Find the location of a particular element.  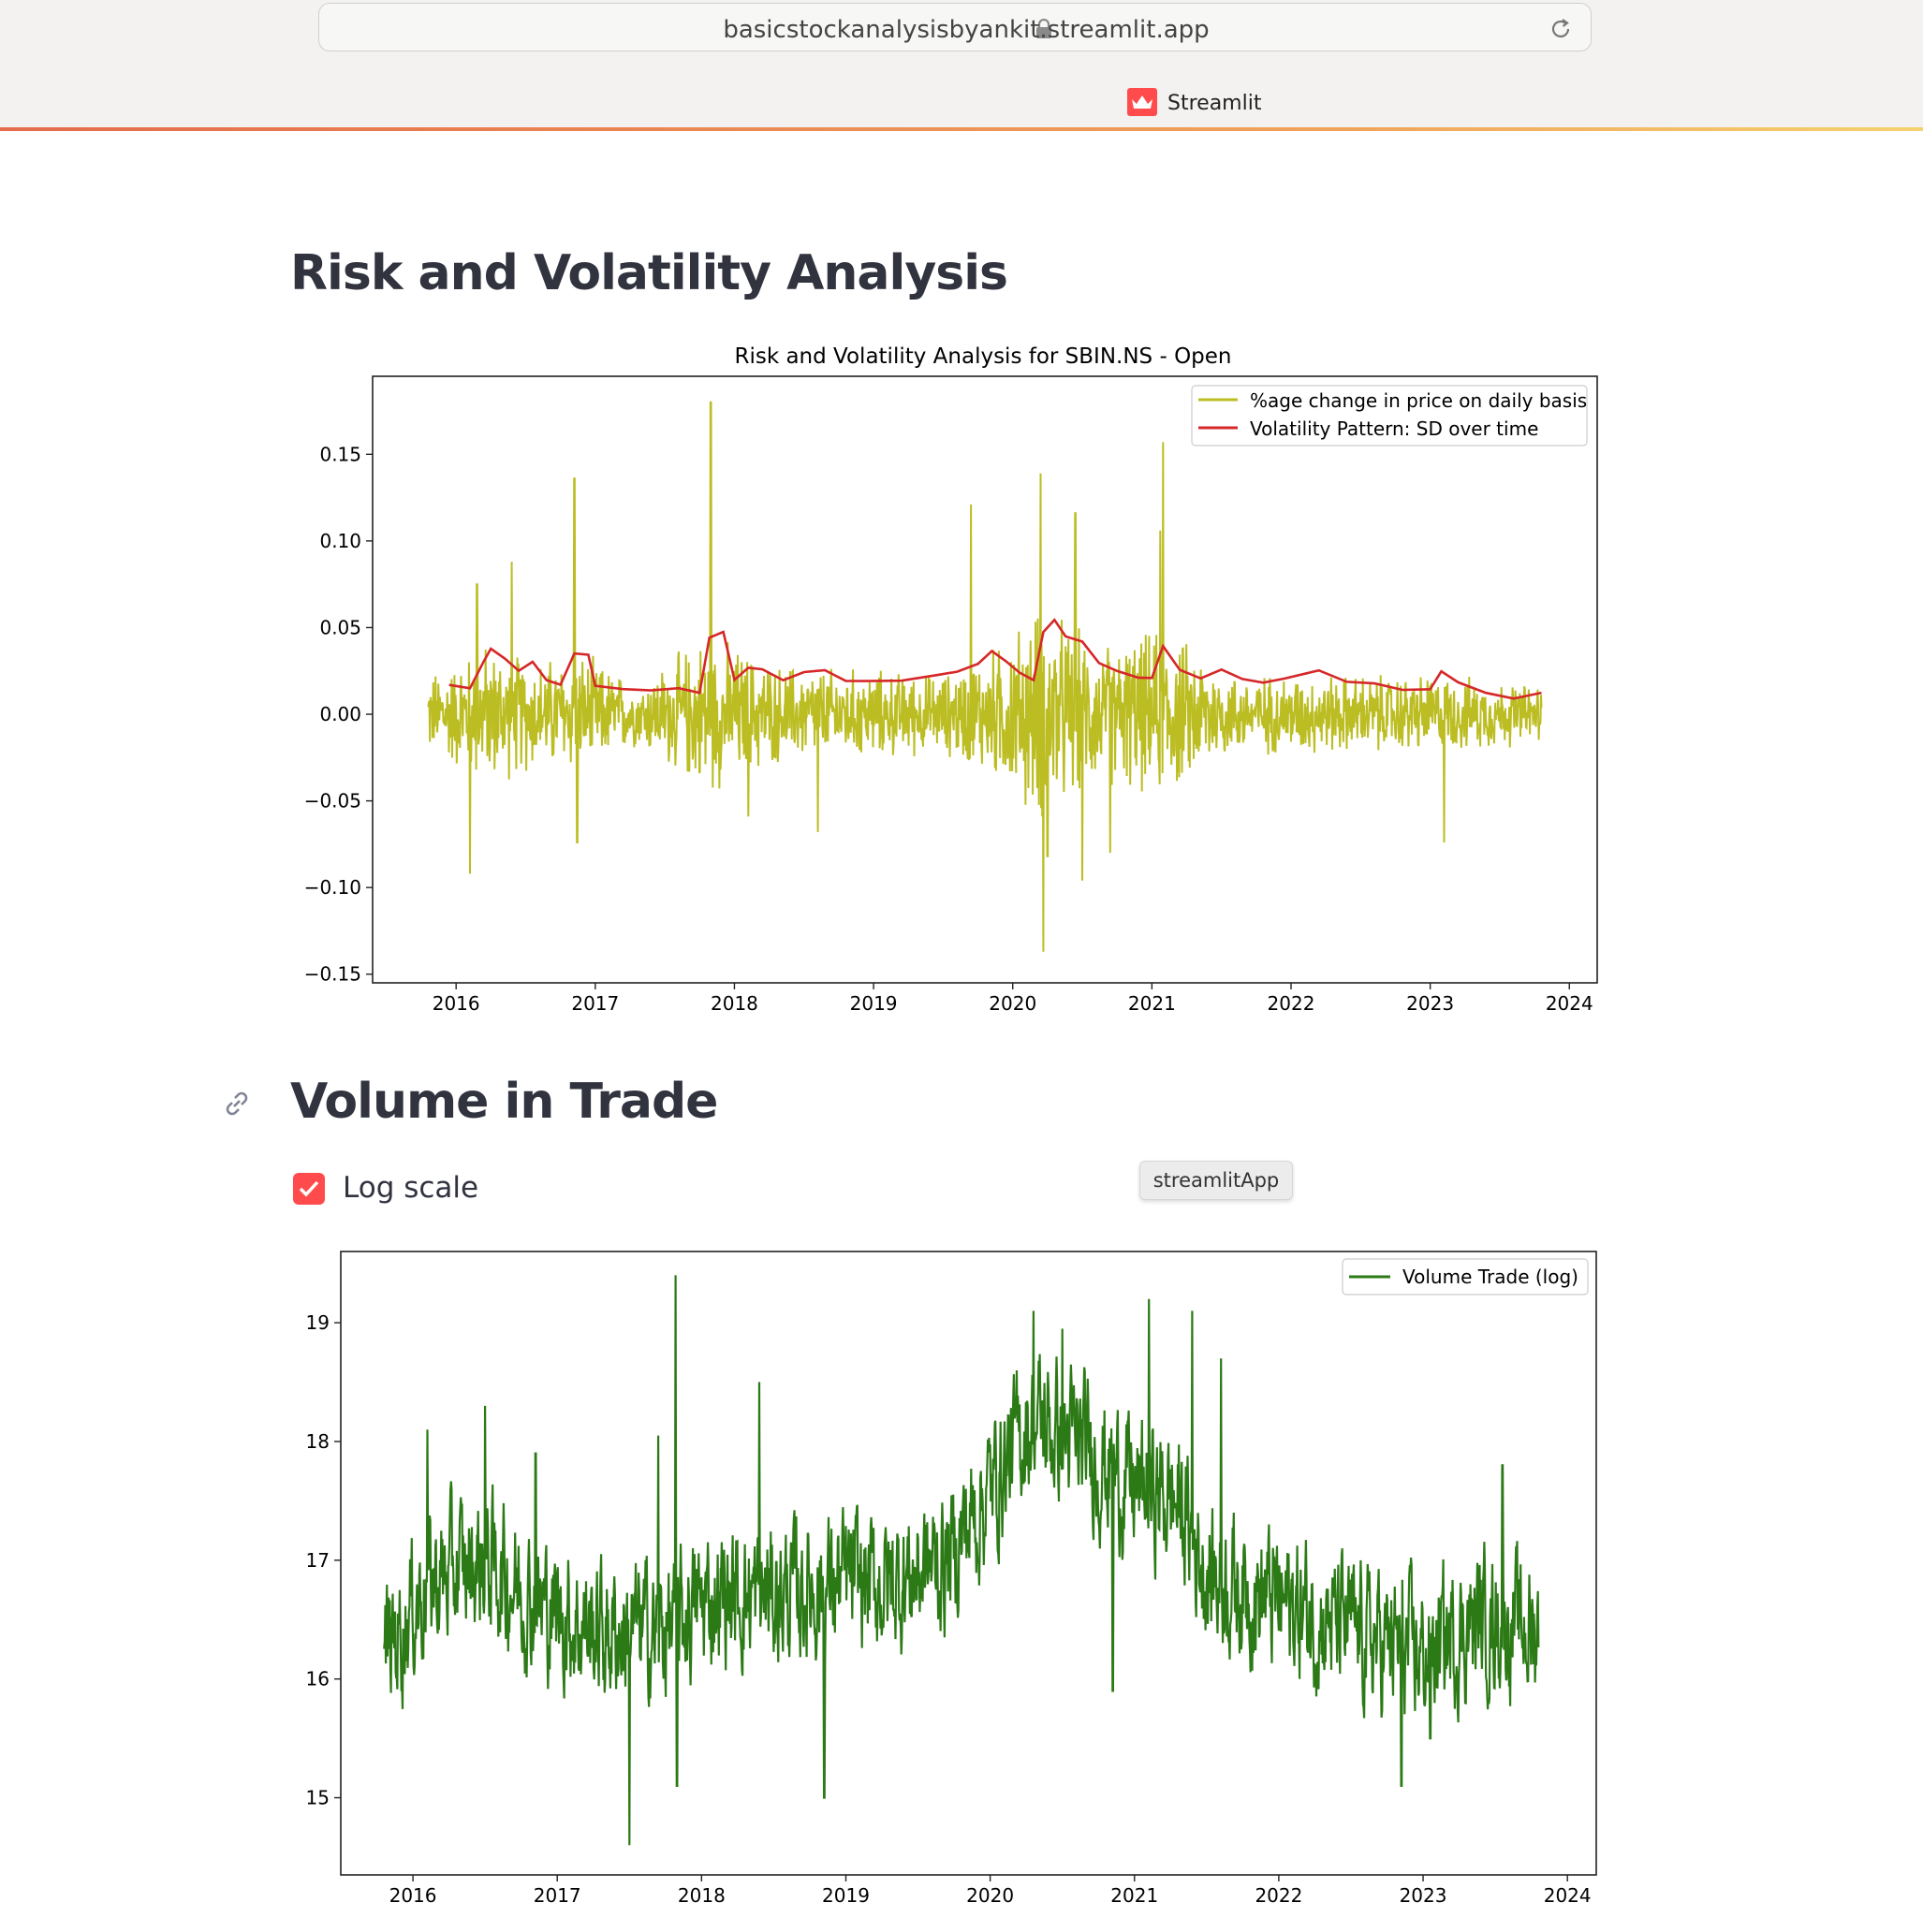

y-tick-label: −0.05 is located at coordinates (332, 801).